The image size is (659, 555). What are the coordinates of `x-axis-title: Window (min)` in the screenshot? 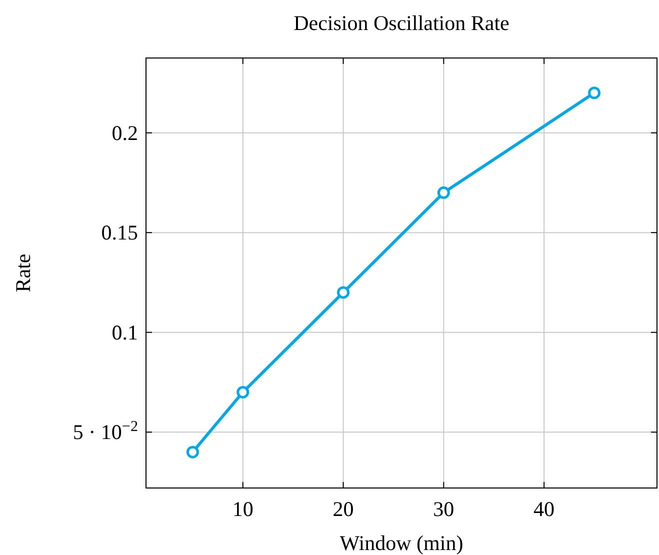 It's located at (402, 543).